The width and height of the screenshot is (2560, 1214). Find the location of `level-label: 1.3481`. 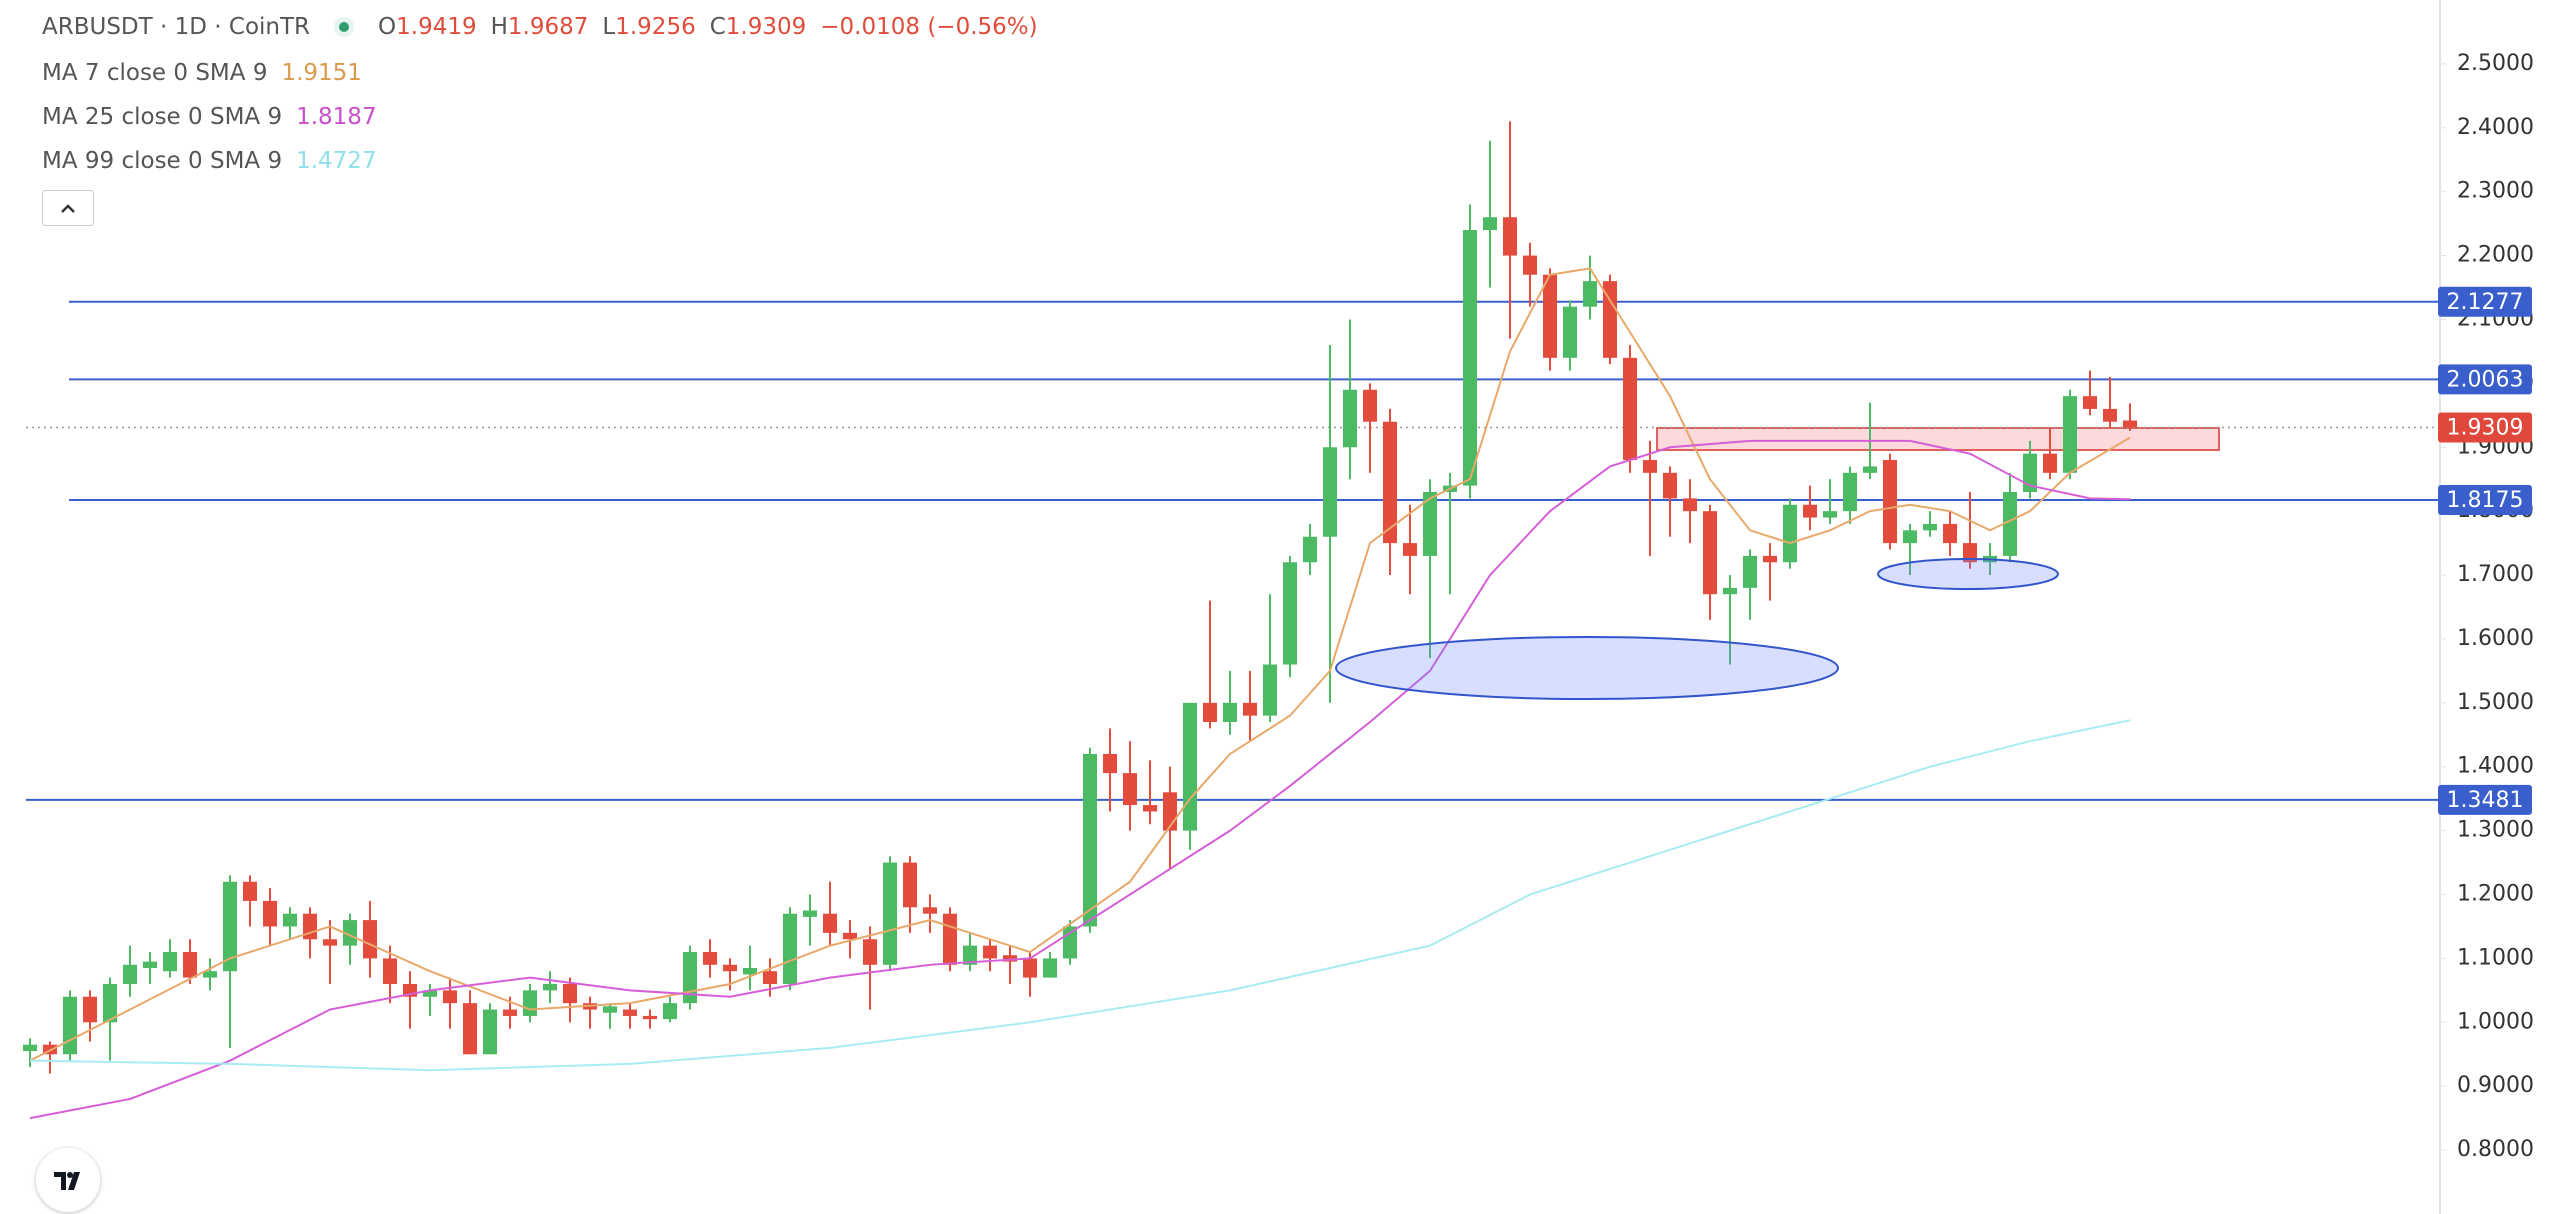

level-label: 1.3481 is located at coordinates (2485, 800).